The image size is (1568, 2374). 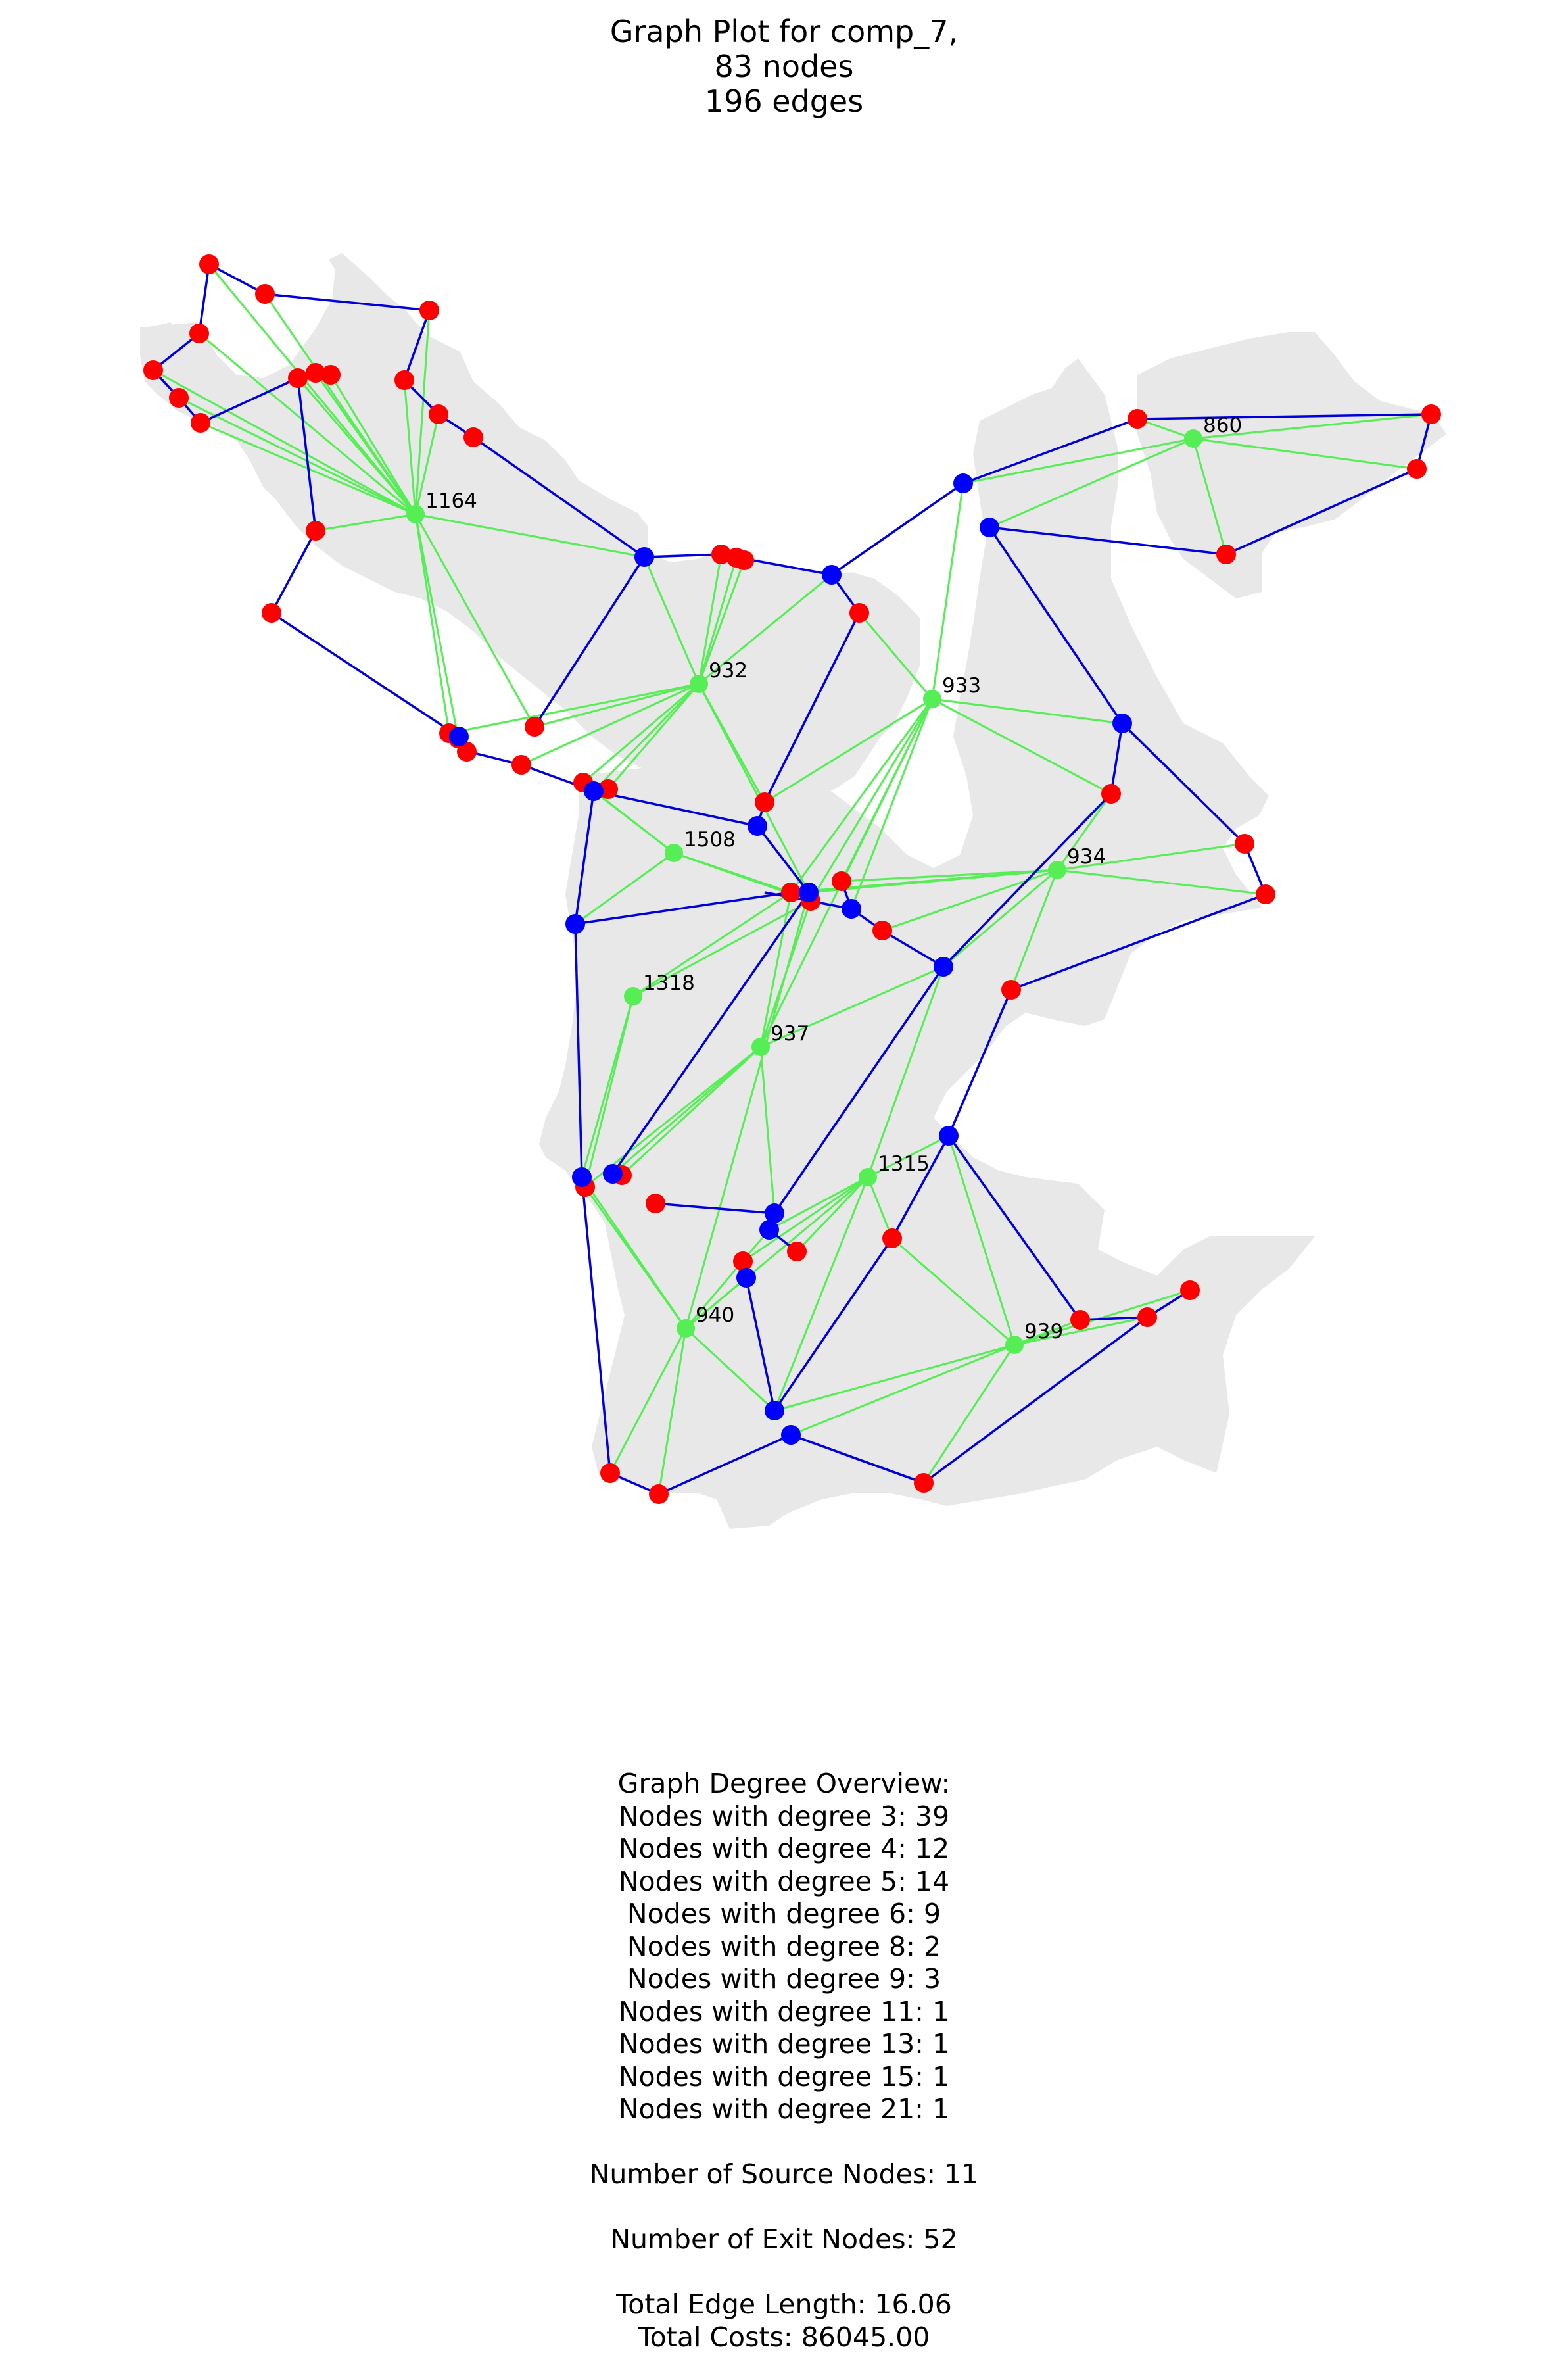 I want to click on total-costs: Total Costs: 86045.00, so click(x=784, y=2337).